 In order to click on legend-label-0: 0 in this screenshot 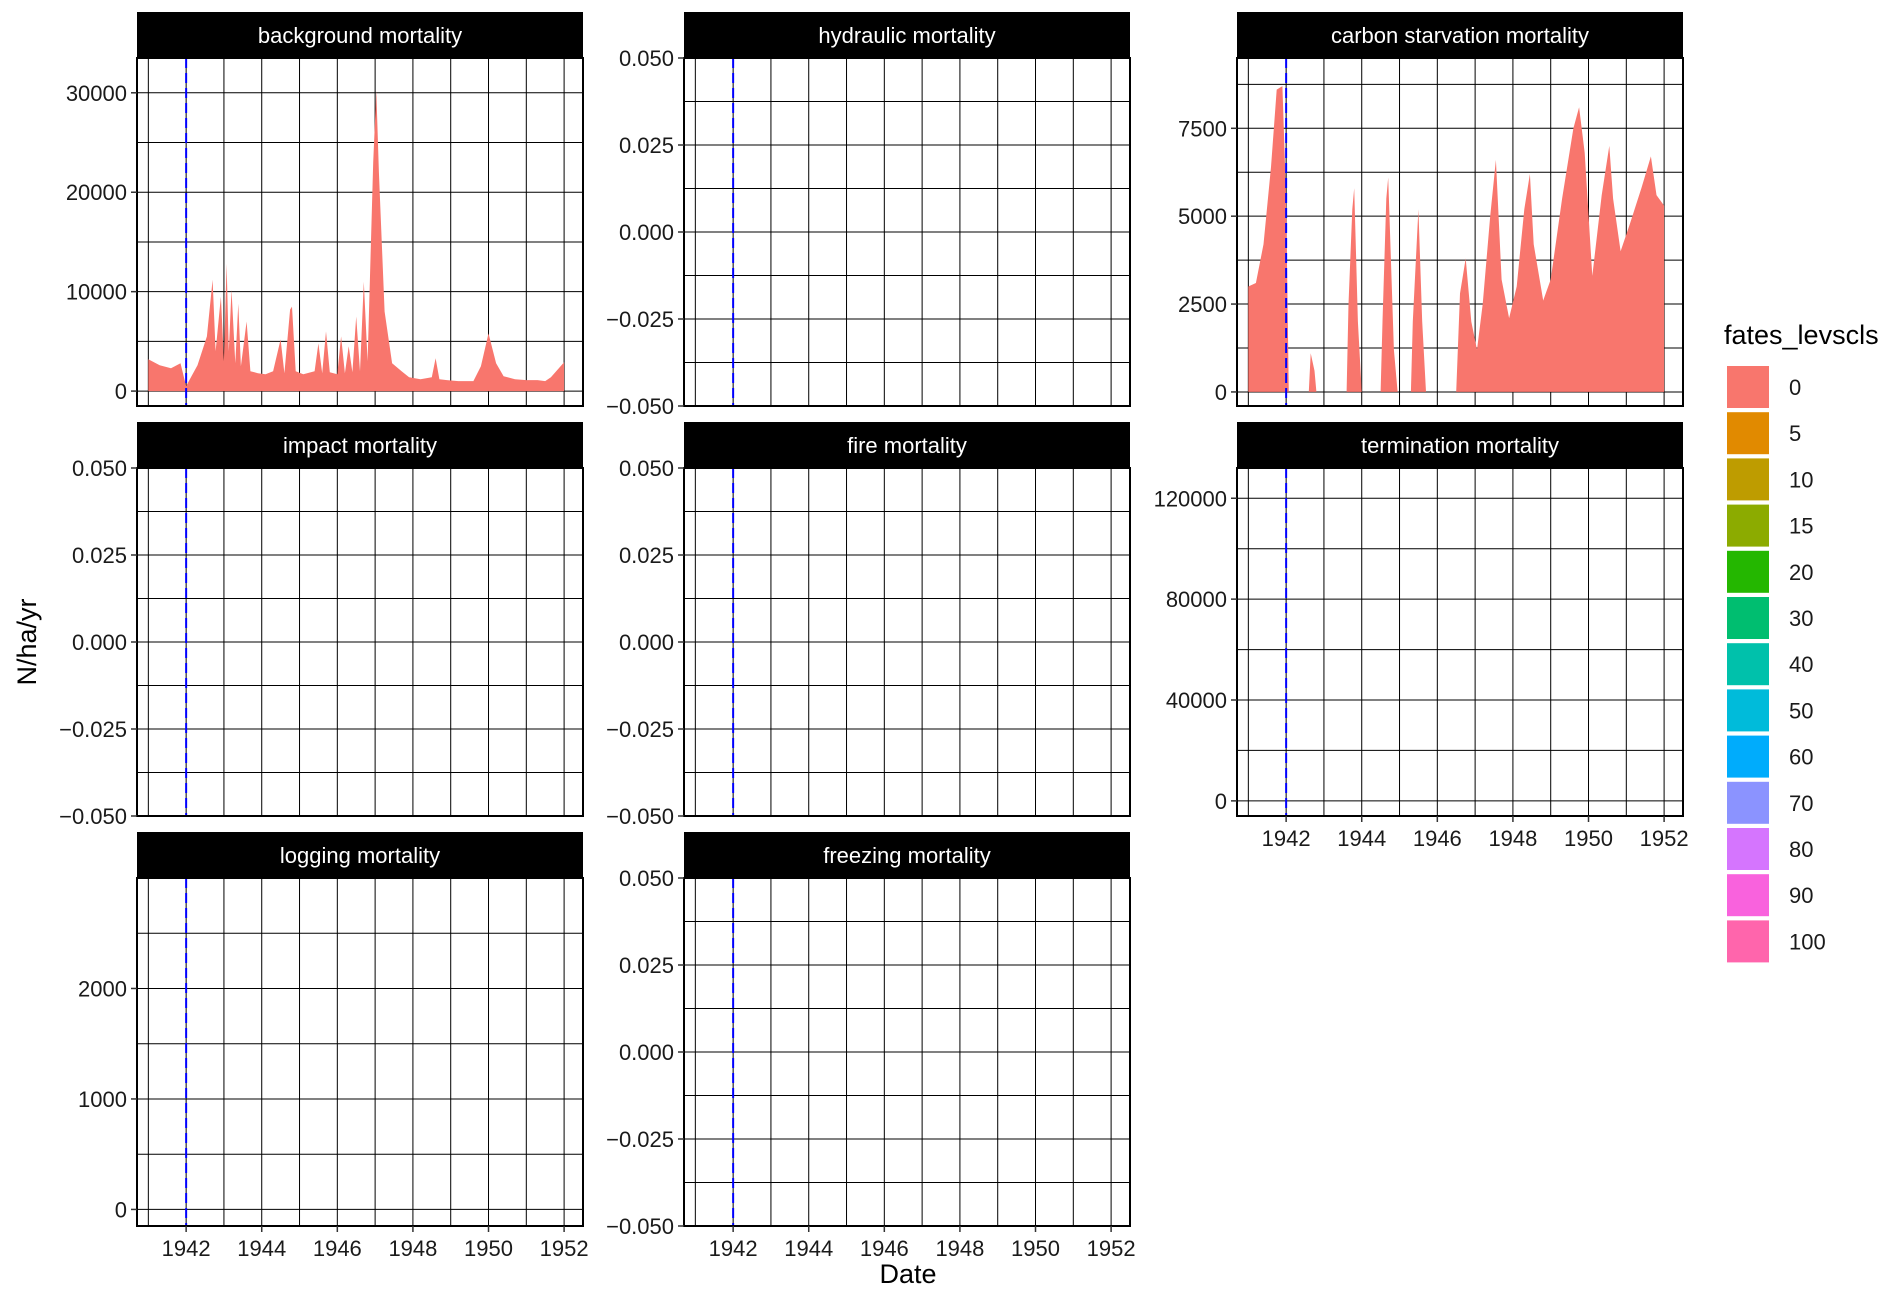, I will do `click(1795, 387)`.